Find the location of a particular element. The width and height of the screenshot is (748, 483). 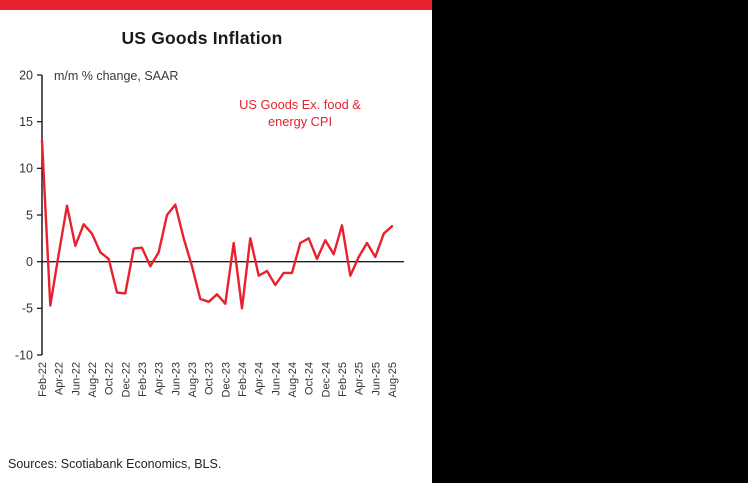

x-tick-label: Dec-23 is located at coordinates (226, 379).